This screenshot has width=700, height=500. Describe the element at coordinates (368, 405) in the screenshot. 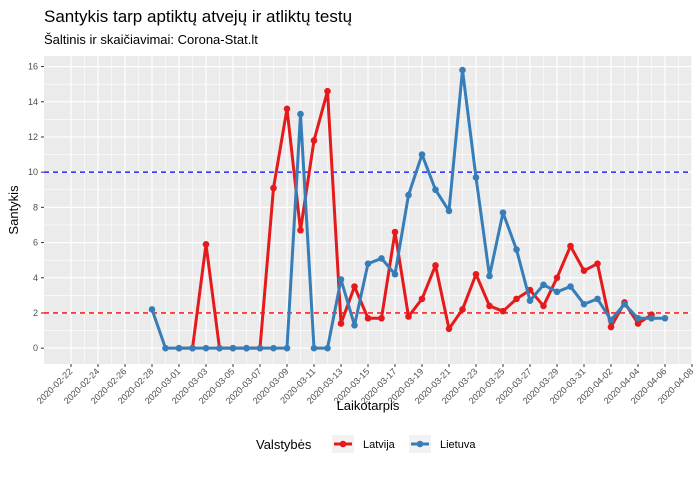

I see `x-axis-title: Laikotarpis` at that location.